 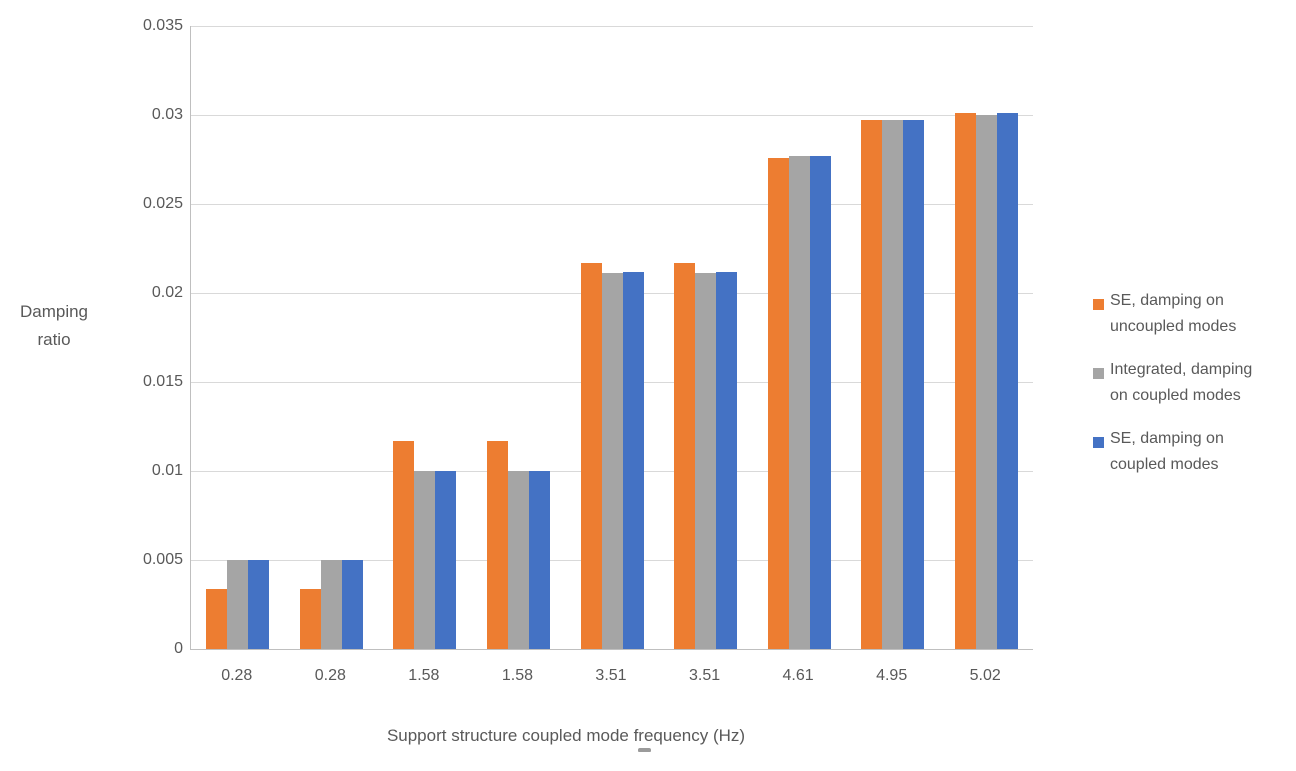 What do you see at coordinates (798, 675) in the screenshot?
I see `x-tick-label: 4.61` at bounding box center [798, 675].